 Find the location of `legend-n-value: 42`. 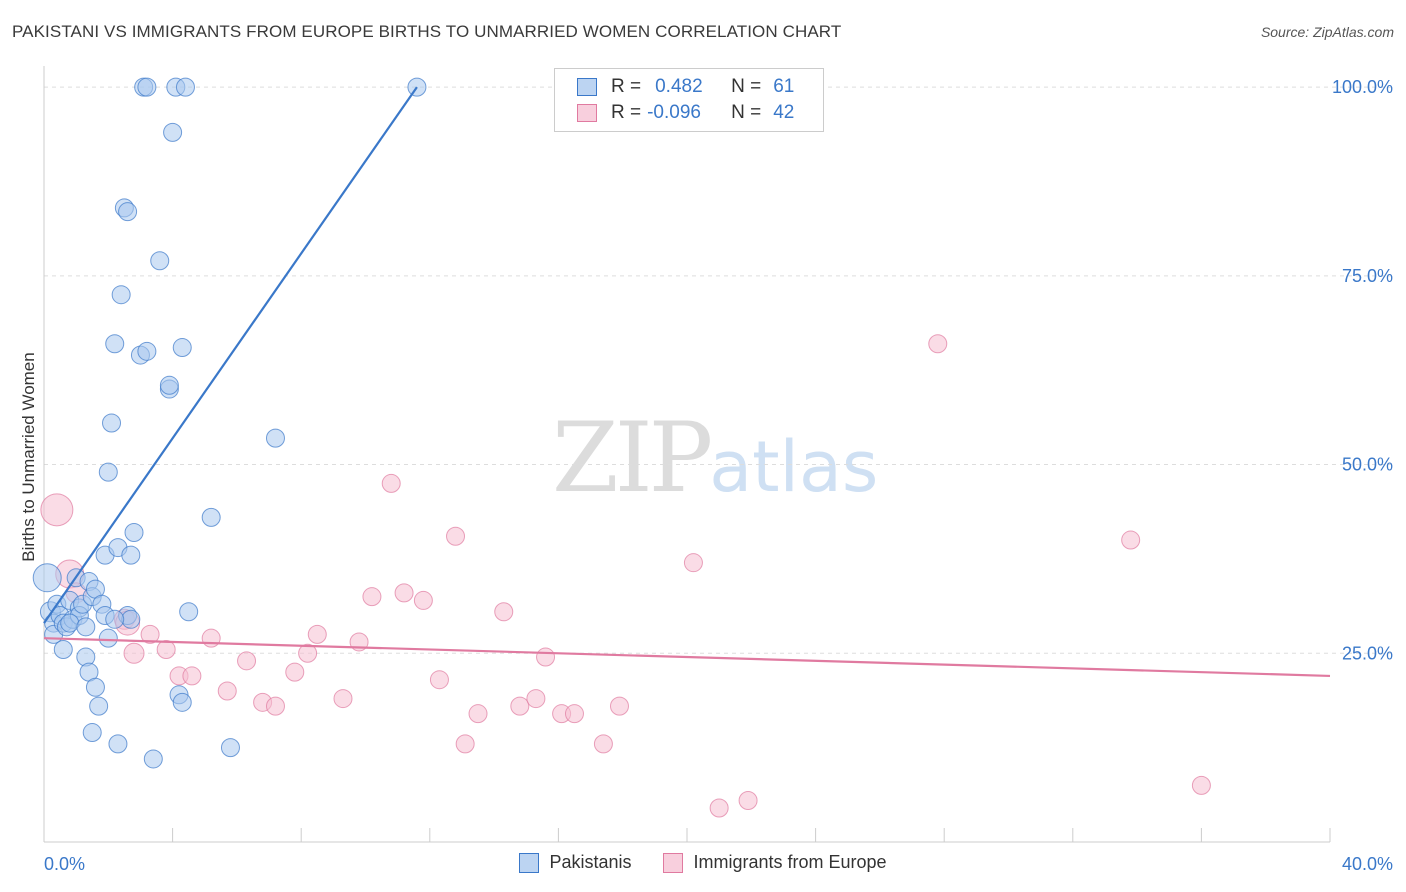

legend-n-value: 42 is located at coordinates (784, 112).